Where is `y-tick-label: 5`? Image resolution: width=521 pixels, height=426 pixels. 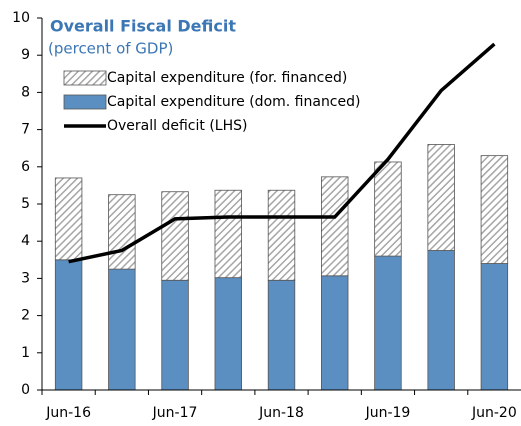 y-tick-label: 5 is located at coordinates (25, 204).